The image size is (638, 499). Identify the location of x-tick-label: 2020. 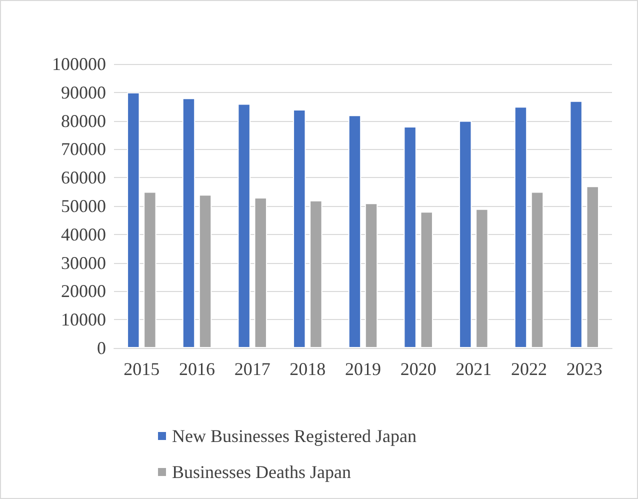
(418, 369).